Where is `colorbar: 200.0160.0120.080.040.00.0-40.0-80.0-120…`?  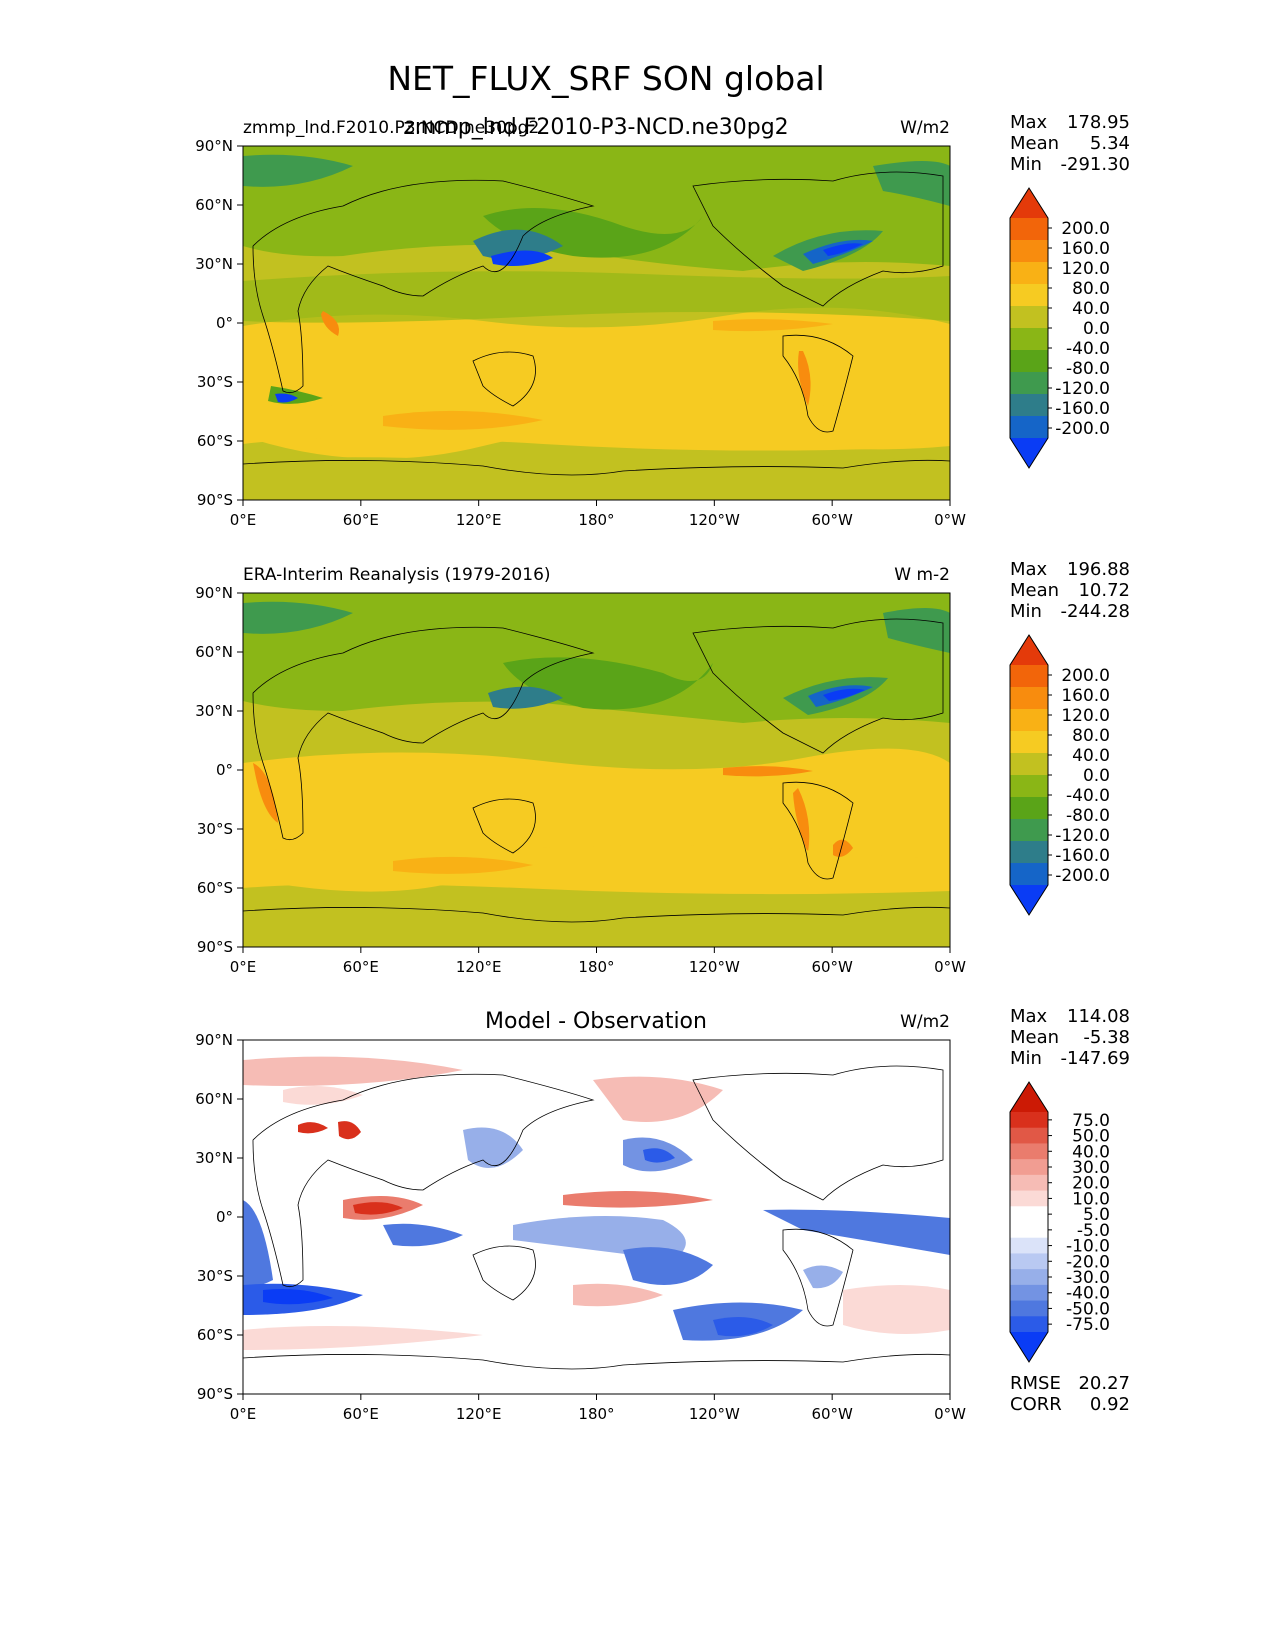 colorbar: 200.0160.0120.080.040.00.0-40.0-80.0-120… is located at coordinates (1059, 328).